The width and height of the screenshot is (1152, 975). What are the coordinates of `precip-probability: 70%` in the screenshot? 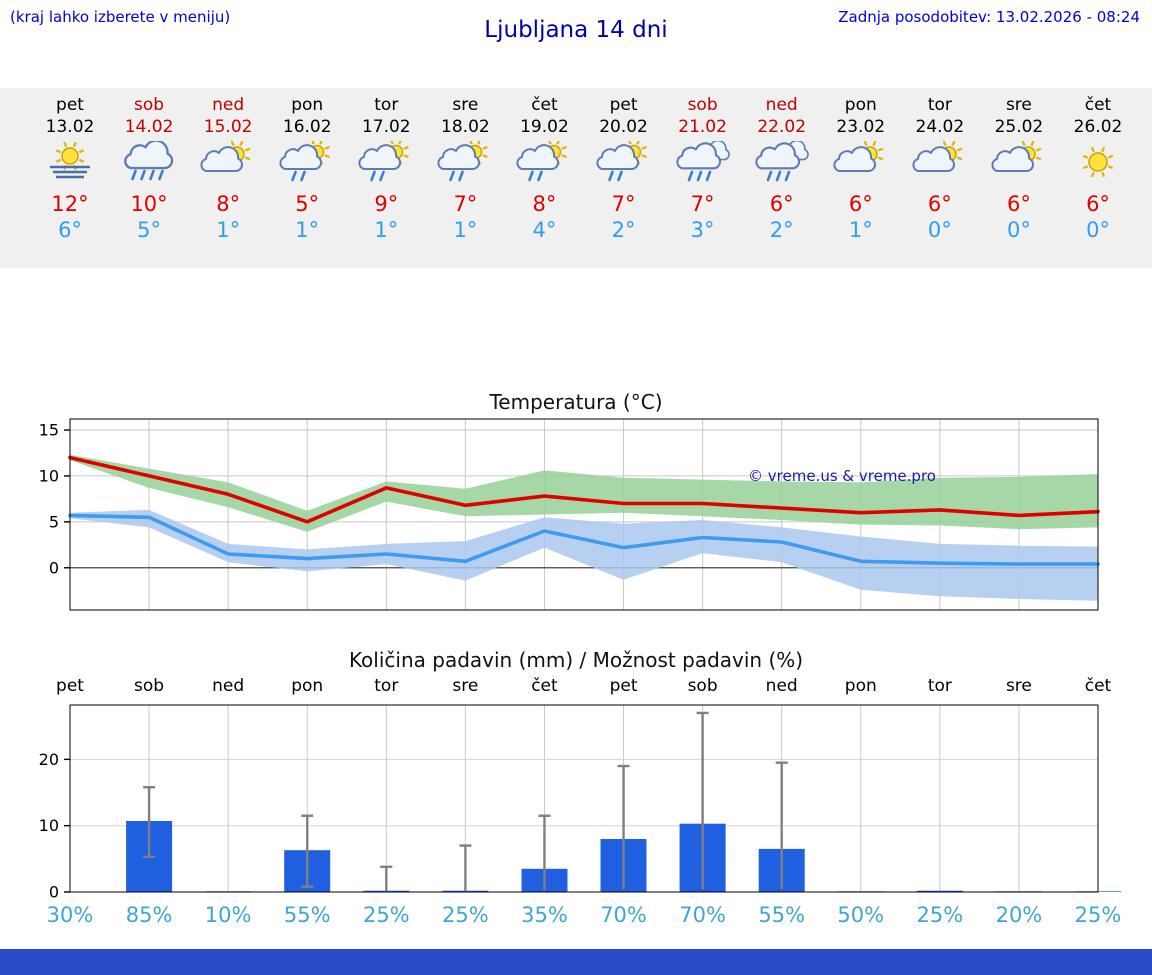 It's located at (623, 915).